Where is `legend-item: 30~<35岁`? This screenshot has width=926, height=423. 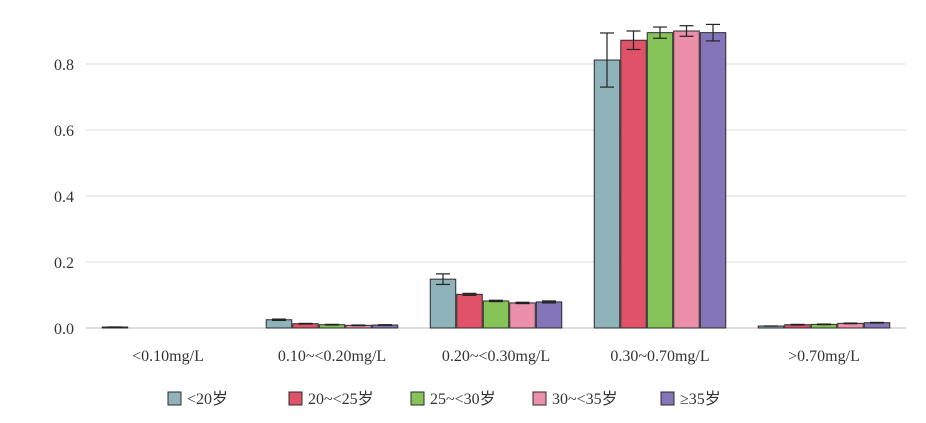
legend-item: 30~<35岁 is located at coordinates (575, 399).